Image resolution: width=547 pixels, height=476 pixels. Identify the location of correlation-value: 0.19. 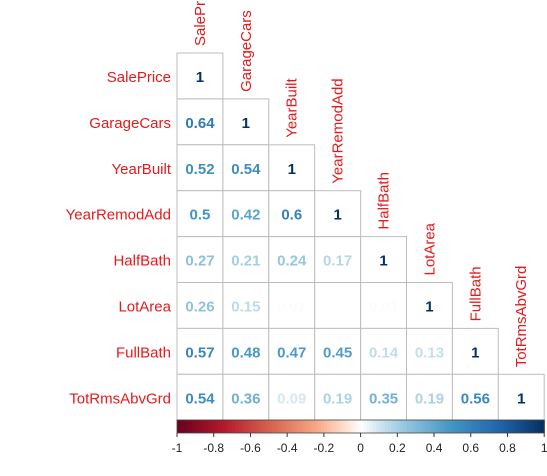
(337, 398).